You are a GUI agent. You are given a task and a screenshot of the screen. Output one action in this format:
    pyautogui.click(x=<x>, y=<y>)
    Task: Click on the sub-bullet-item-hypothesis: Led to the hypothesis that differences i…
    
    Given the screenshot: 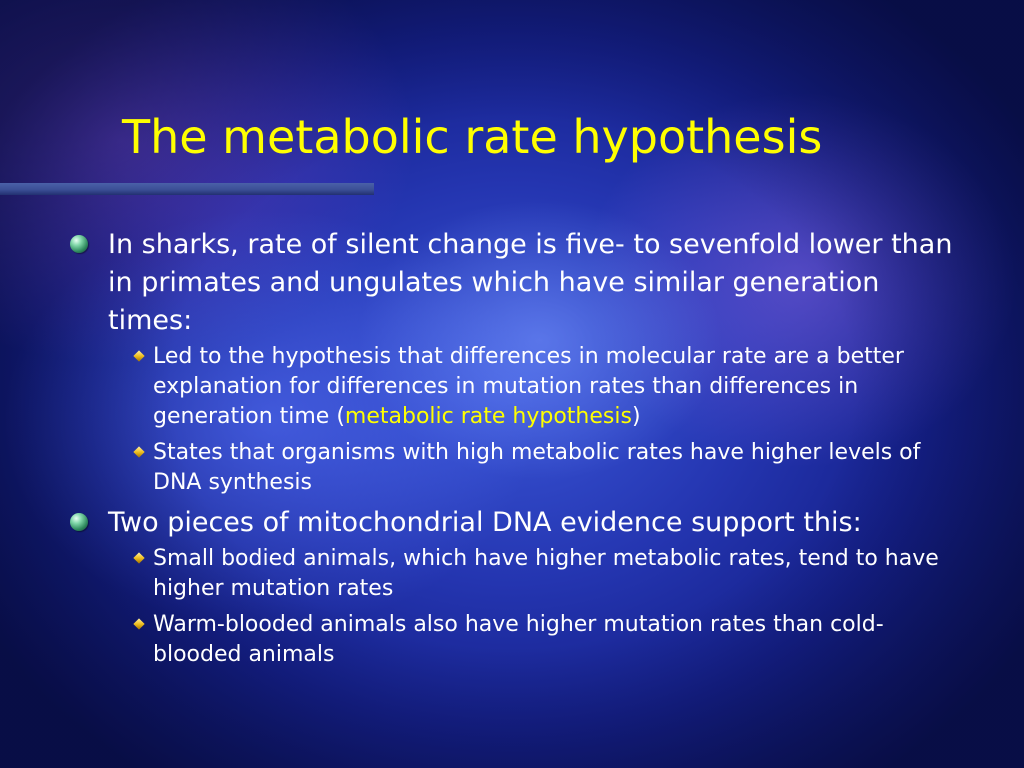 What is the action you would take?
    pyautogui.click(x=538, y=387)
    